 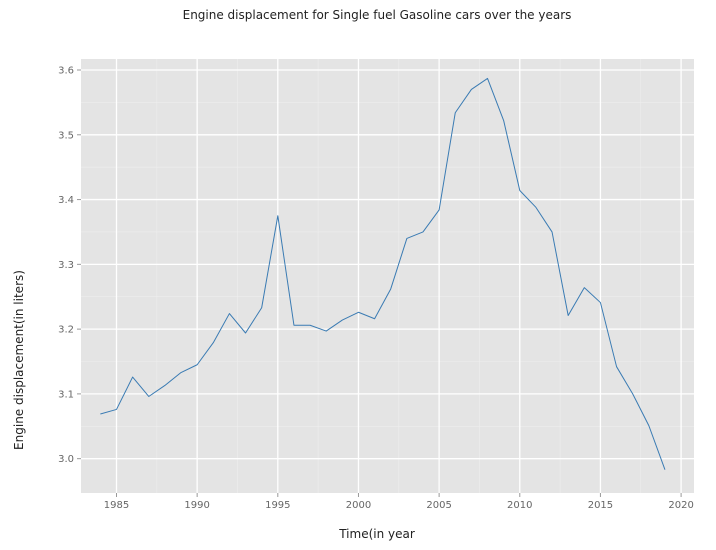 What do you see at coordinates (66, 330) in the screenshot?
I see `y-tick-label: 3.2` at bounding box center [66, 330].